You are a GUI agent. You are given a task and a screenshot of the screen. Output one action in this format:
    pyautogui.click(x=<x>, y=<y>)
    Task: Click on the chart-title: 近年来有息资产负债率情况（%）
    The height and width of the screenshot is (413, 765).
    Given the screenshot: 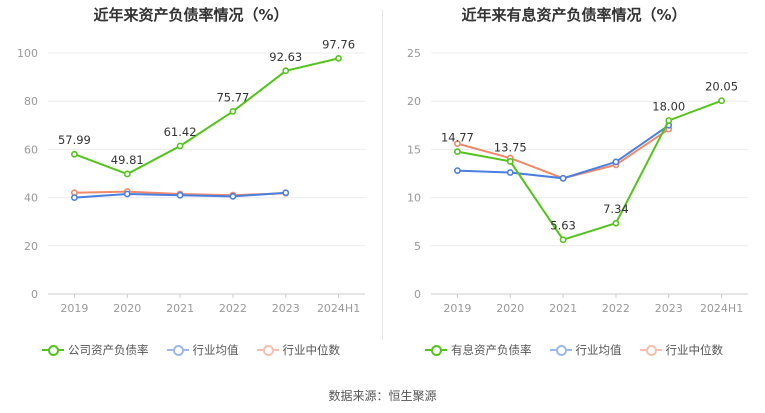 What is the action you would take?
    pyautogui.click(x=574, y=15)
    